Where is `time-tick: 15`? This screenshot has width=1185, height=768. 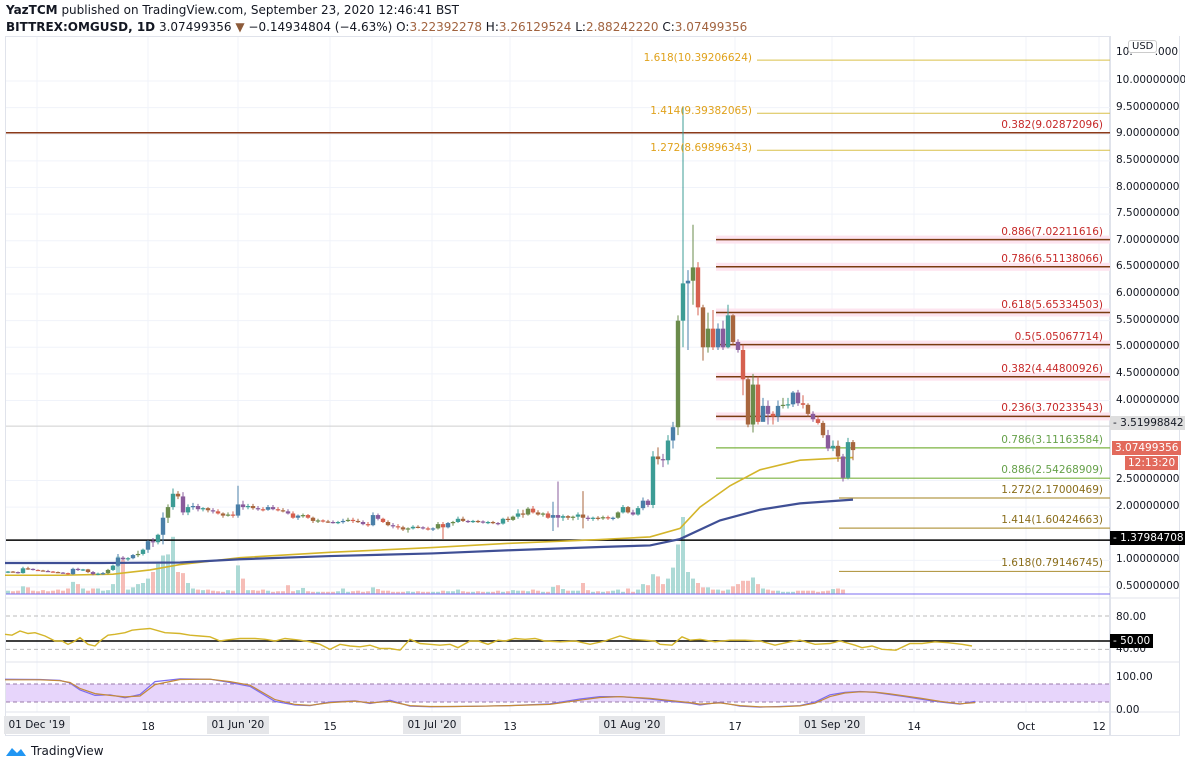 time-tick: 15 is located at coordinates (330, 727).